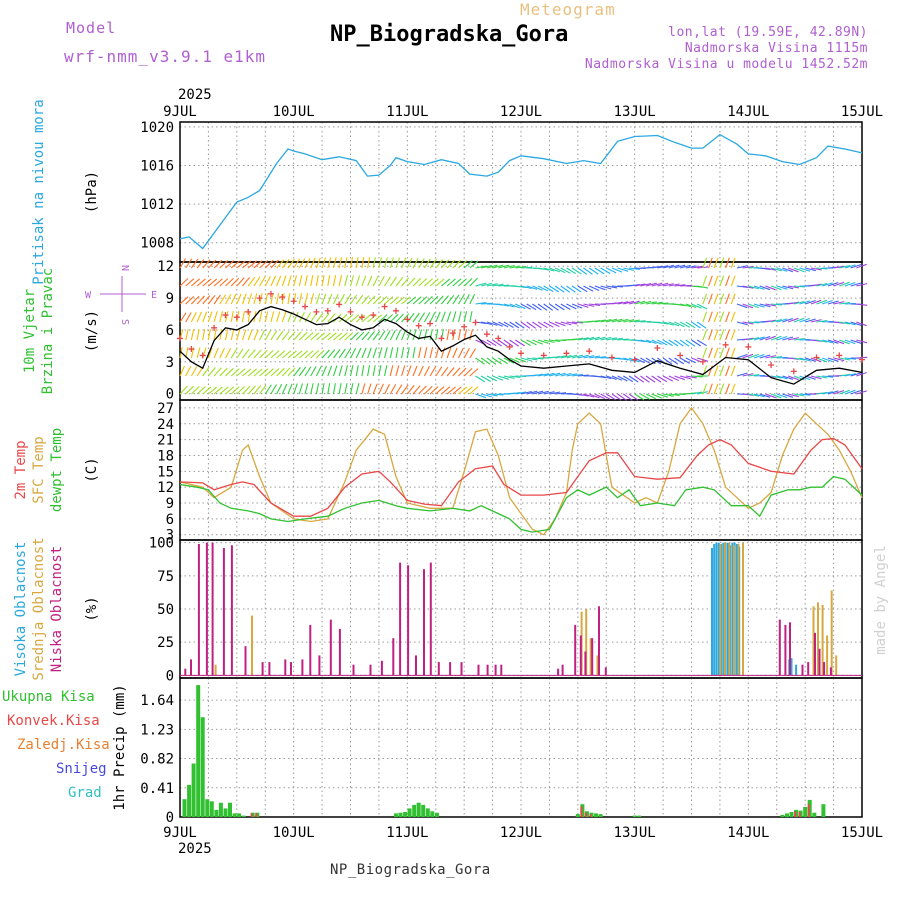 The height and width of the screenshot is (900, 900). I want to click on compass-south: S, so click(124, 322).